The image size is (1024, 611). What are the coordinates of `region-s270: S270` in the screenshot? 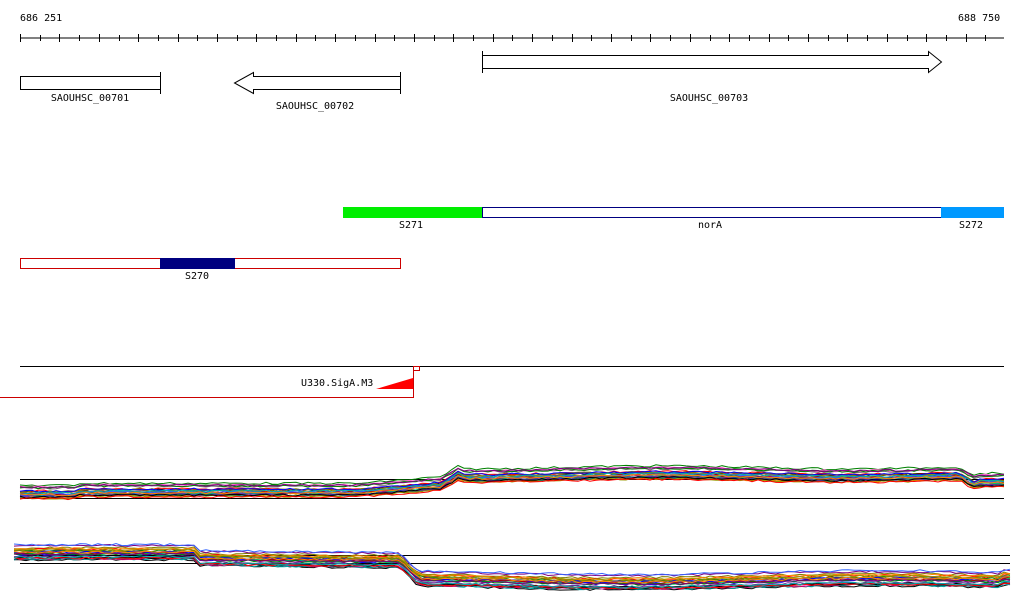 It's located at (210, 270).